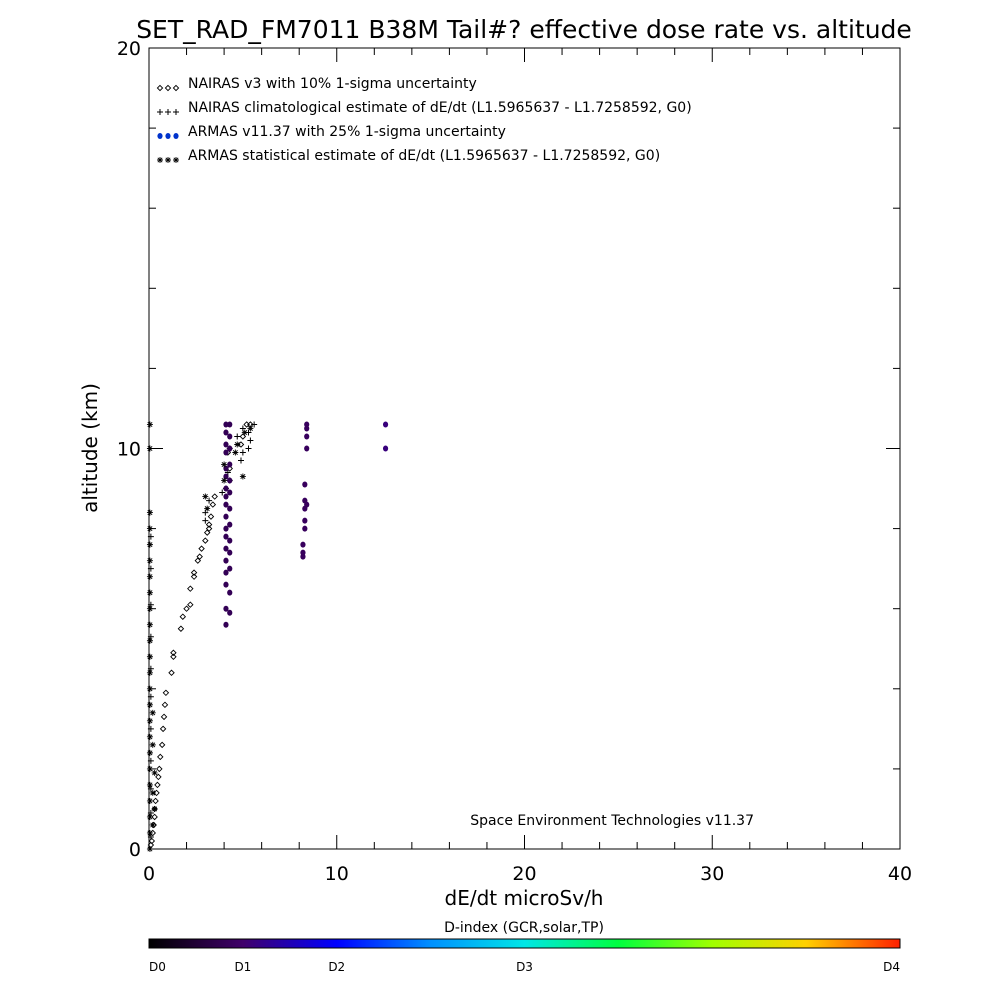 This screenshot has width=1000, height=1000. Describe the element at coordinates (891, 967) in the screenshot. I see `colorbar-label: D4` at that location.